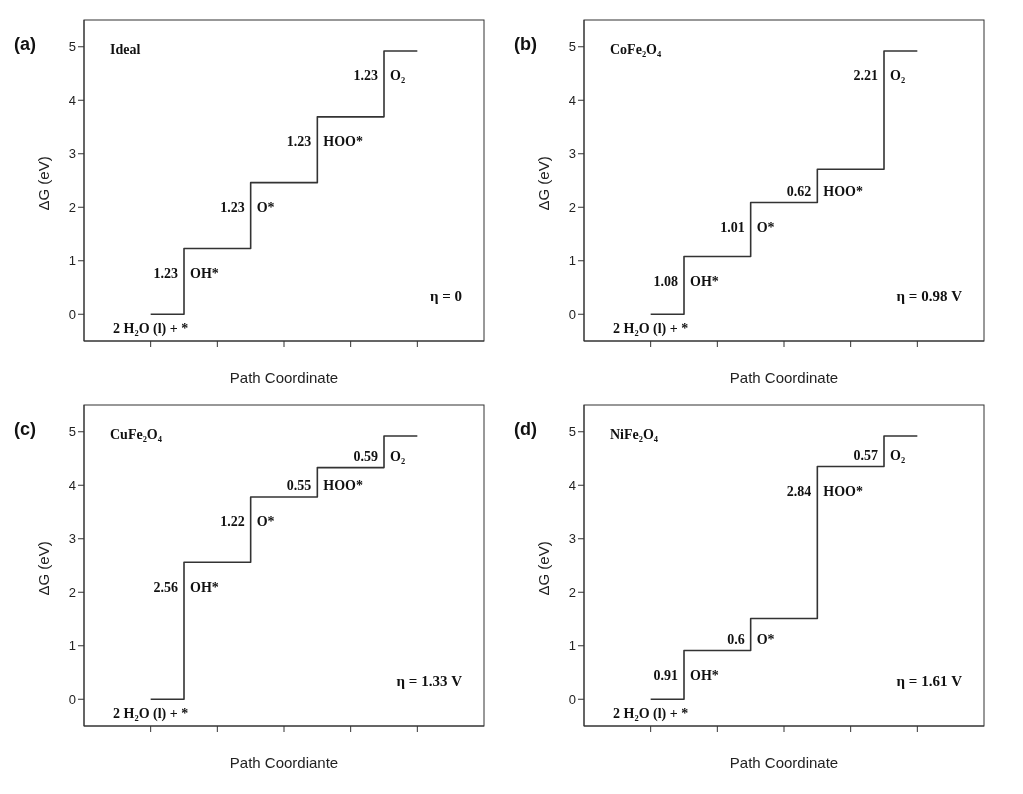 Image resolution: width=1023 pixels, height=794 pixels. What do you see at coordinates (665, 675) in the screenshot?
I see `annotation: 0.91` at bounding box center [665, 675].